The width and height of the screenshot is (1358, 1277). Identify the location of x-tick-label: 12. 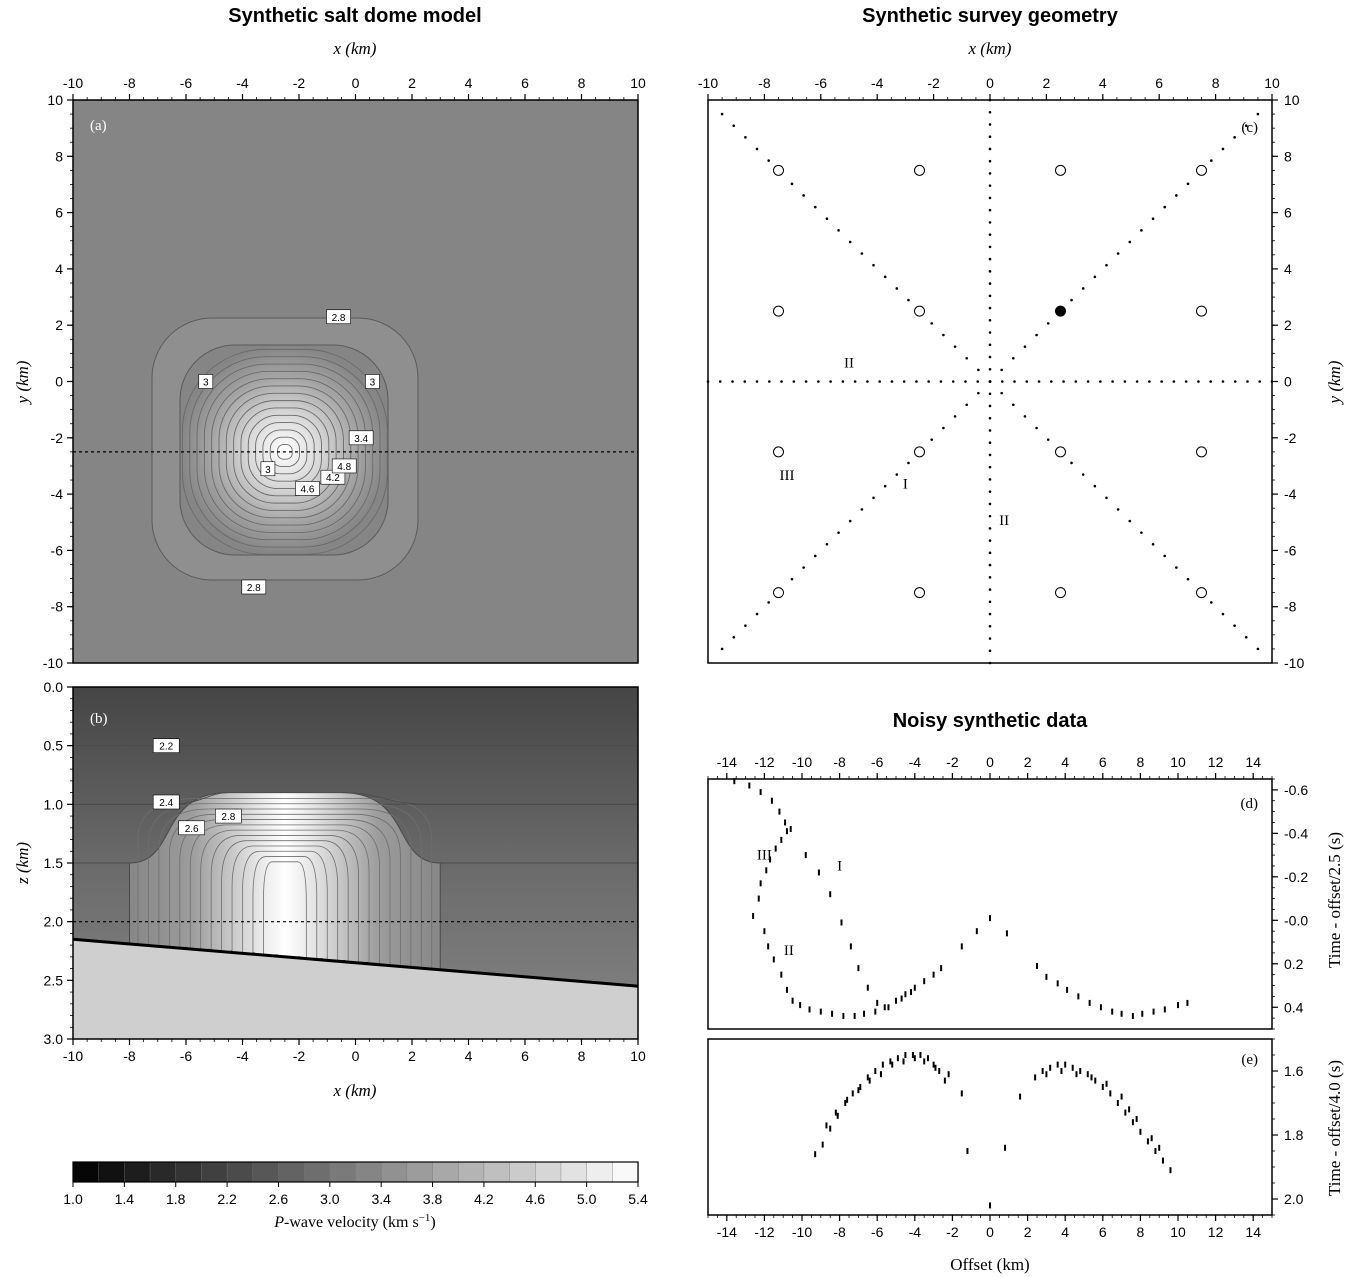
(1216, 1232).